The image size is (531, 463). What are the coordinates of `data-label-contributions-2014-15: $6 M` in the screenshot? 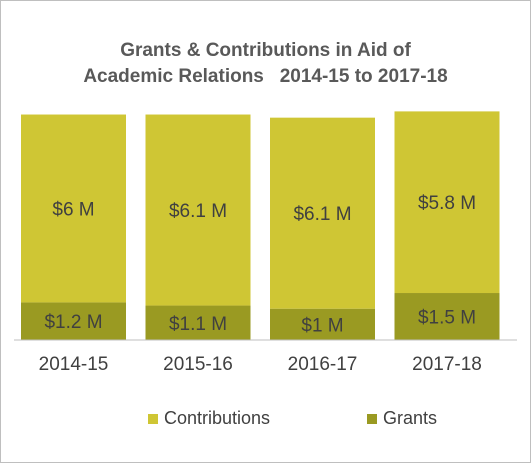 It's located at (73, 209).